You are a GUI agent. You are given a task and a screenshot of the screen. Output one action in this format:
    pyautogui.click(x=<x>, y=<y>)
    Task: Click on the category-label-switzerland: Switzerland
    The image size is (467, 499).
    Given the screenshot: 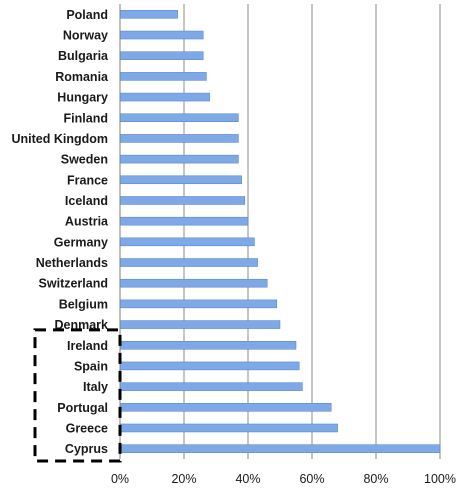 What is the action you would take?
    pyautogui.click(x=73, y=284)
    